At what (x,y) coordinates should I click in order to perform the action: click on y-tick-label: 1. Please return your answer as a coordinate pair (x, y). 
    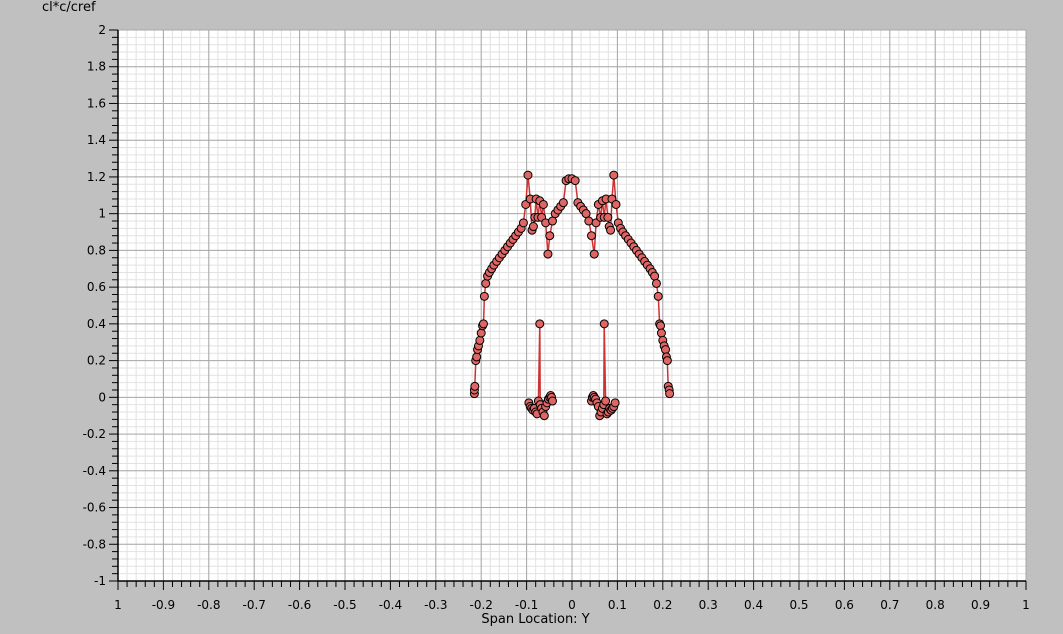
    Looking at the image, I should click on (102, 214).